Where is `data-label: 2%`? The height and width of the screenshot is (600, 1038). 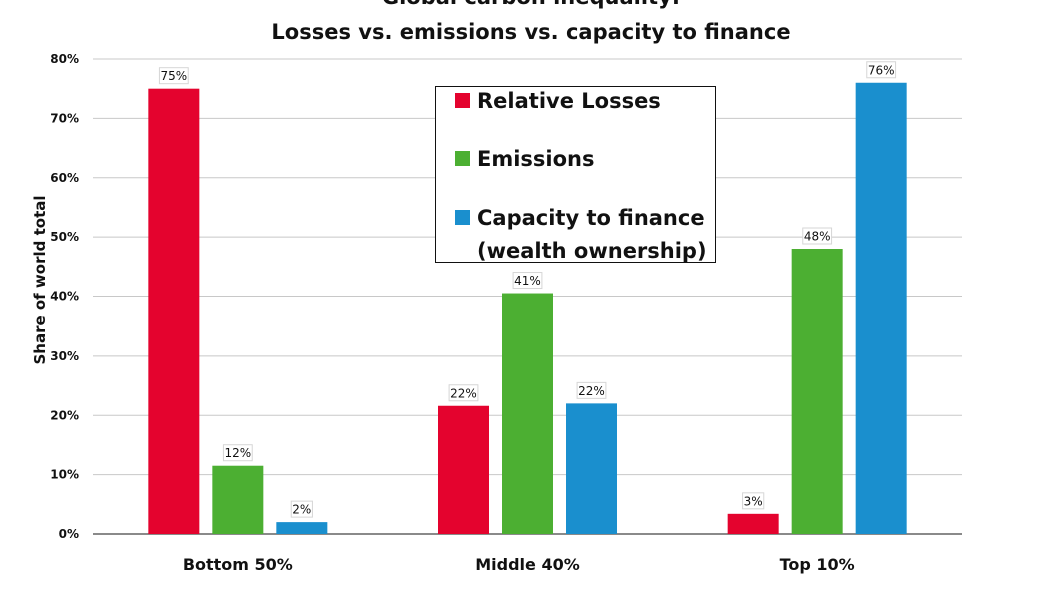
data-label: 2% is located at coordinates (301, 510).